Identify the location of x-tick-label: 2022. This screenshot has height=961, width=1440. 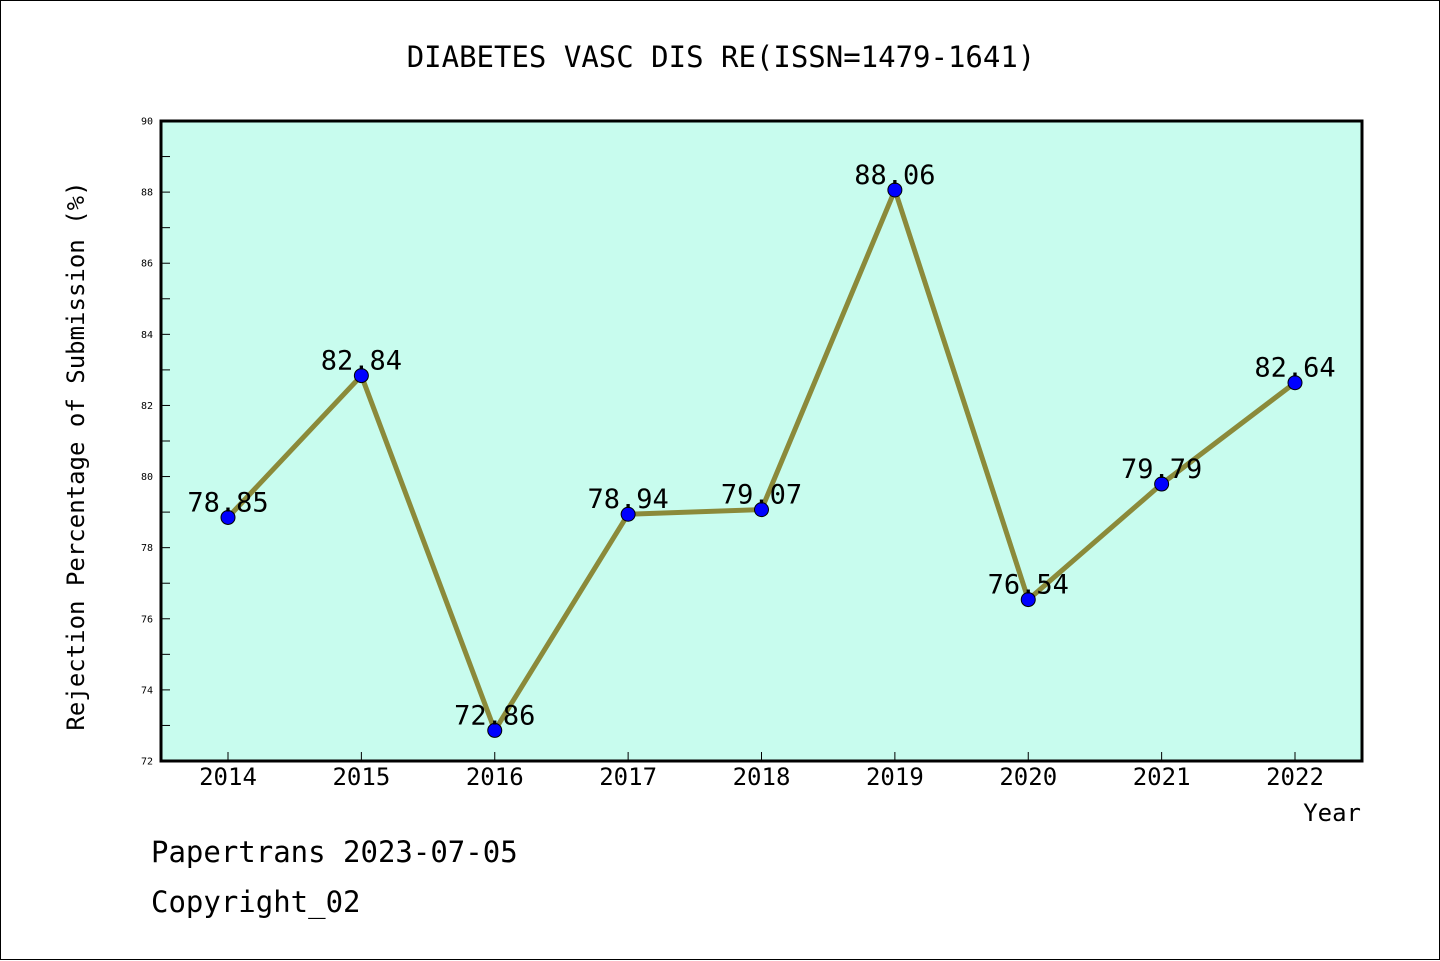
(1295, 777).